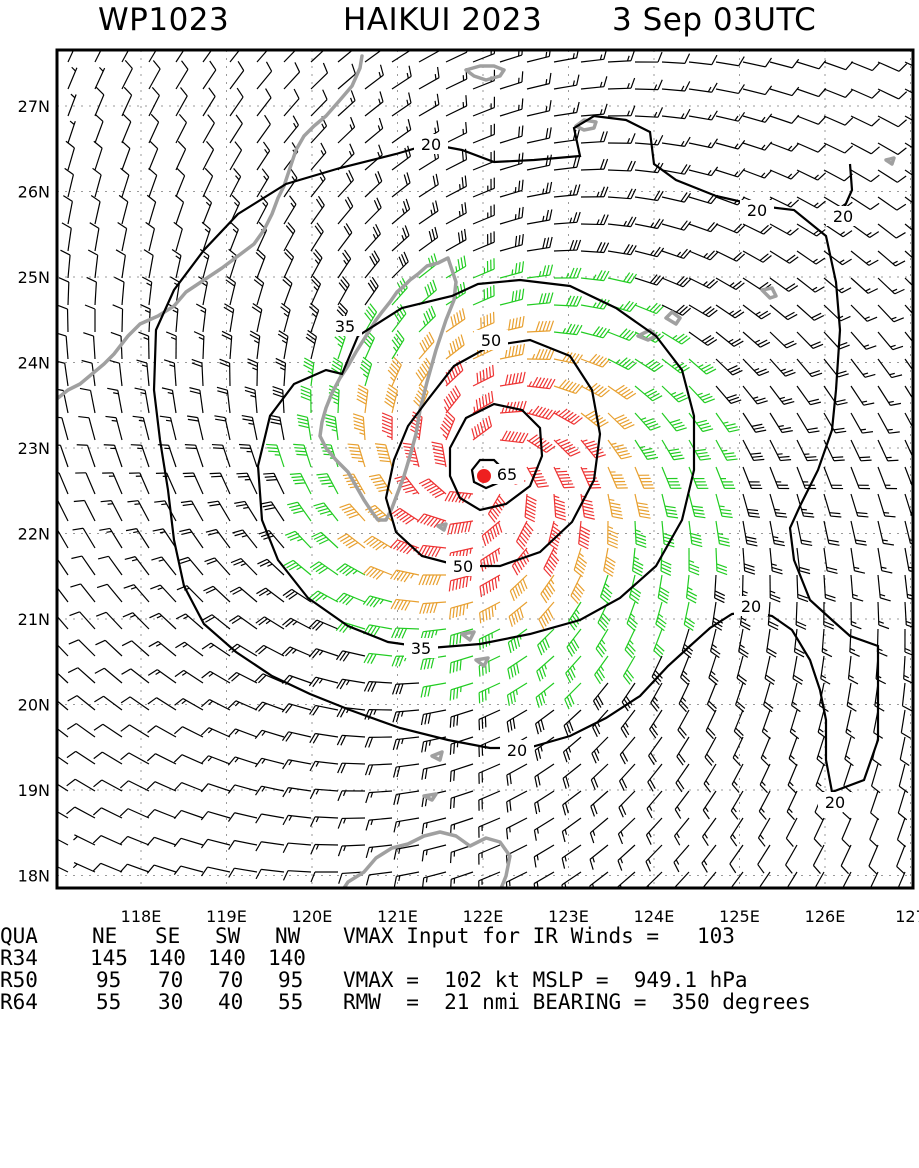 Image resolution: width=919 pixels, height=1168 pixels. Describe the element at coordinates (442, 527) in the screenshot. I see `green-island` at that location.